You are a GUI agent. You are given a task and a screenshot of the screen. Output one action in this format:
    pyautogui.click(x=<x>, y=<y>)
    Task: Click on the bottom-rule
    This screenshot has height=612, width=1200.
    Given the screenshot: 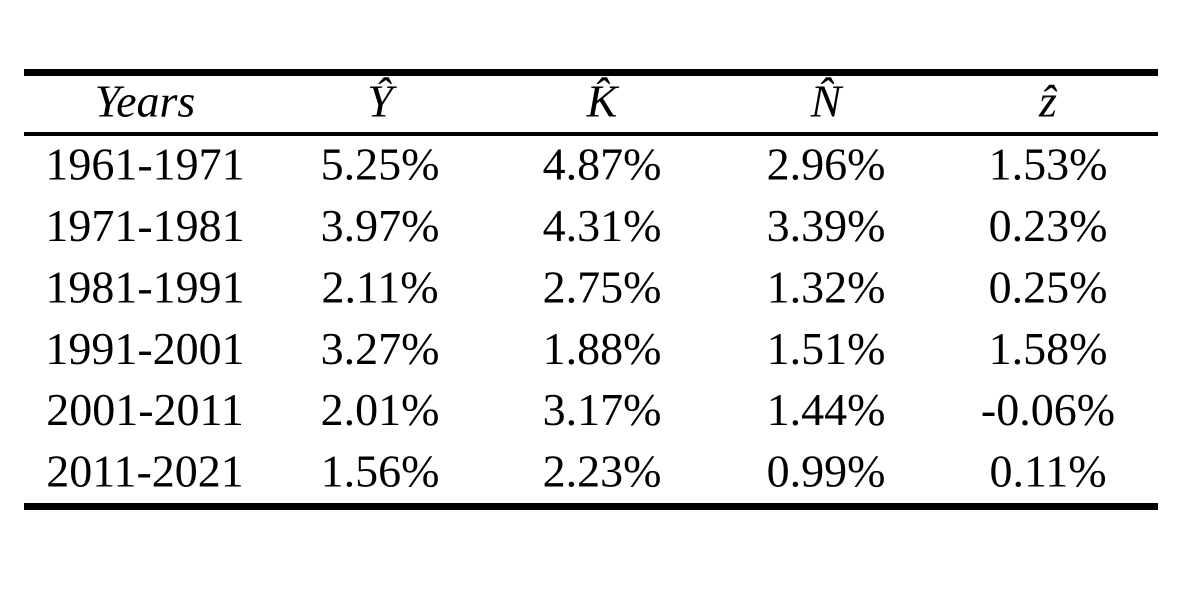 What is the action you would take?
    pyautogui.click(x=591, y=506)
    